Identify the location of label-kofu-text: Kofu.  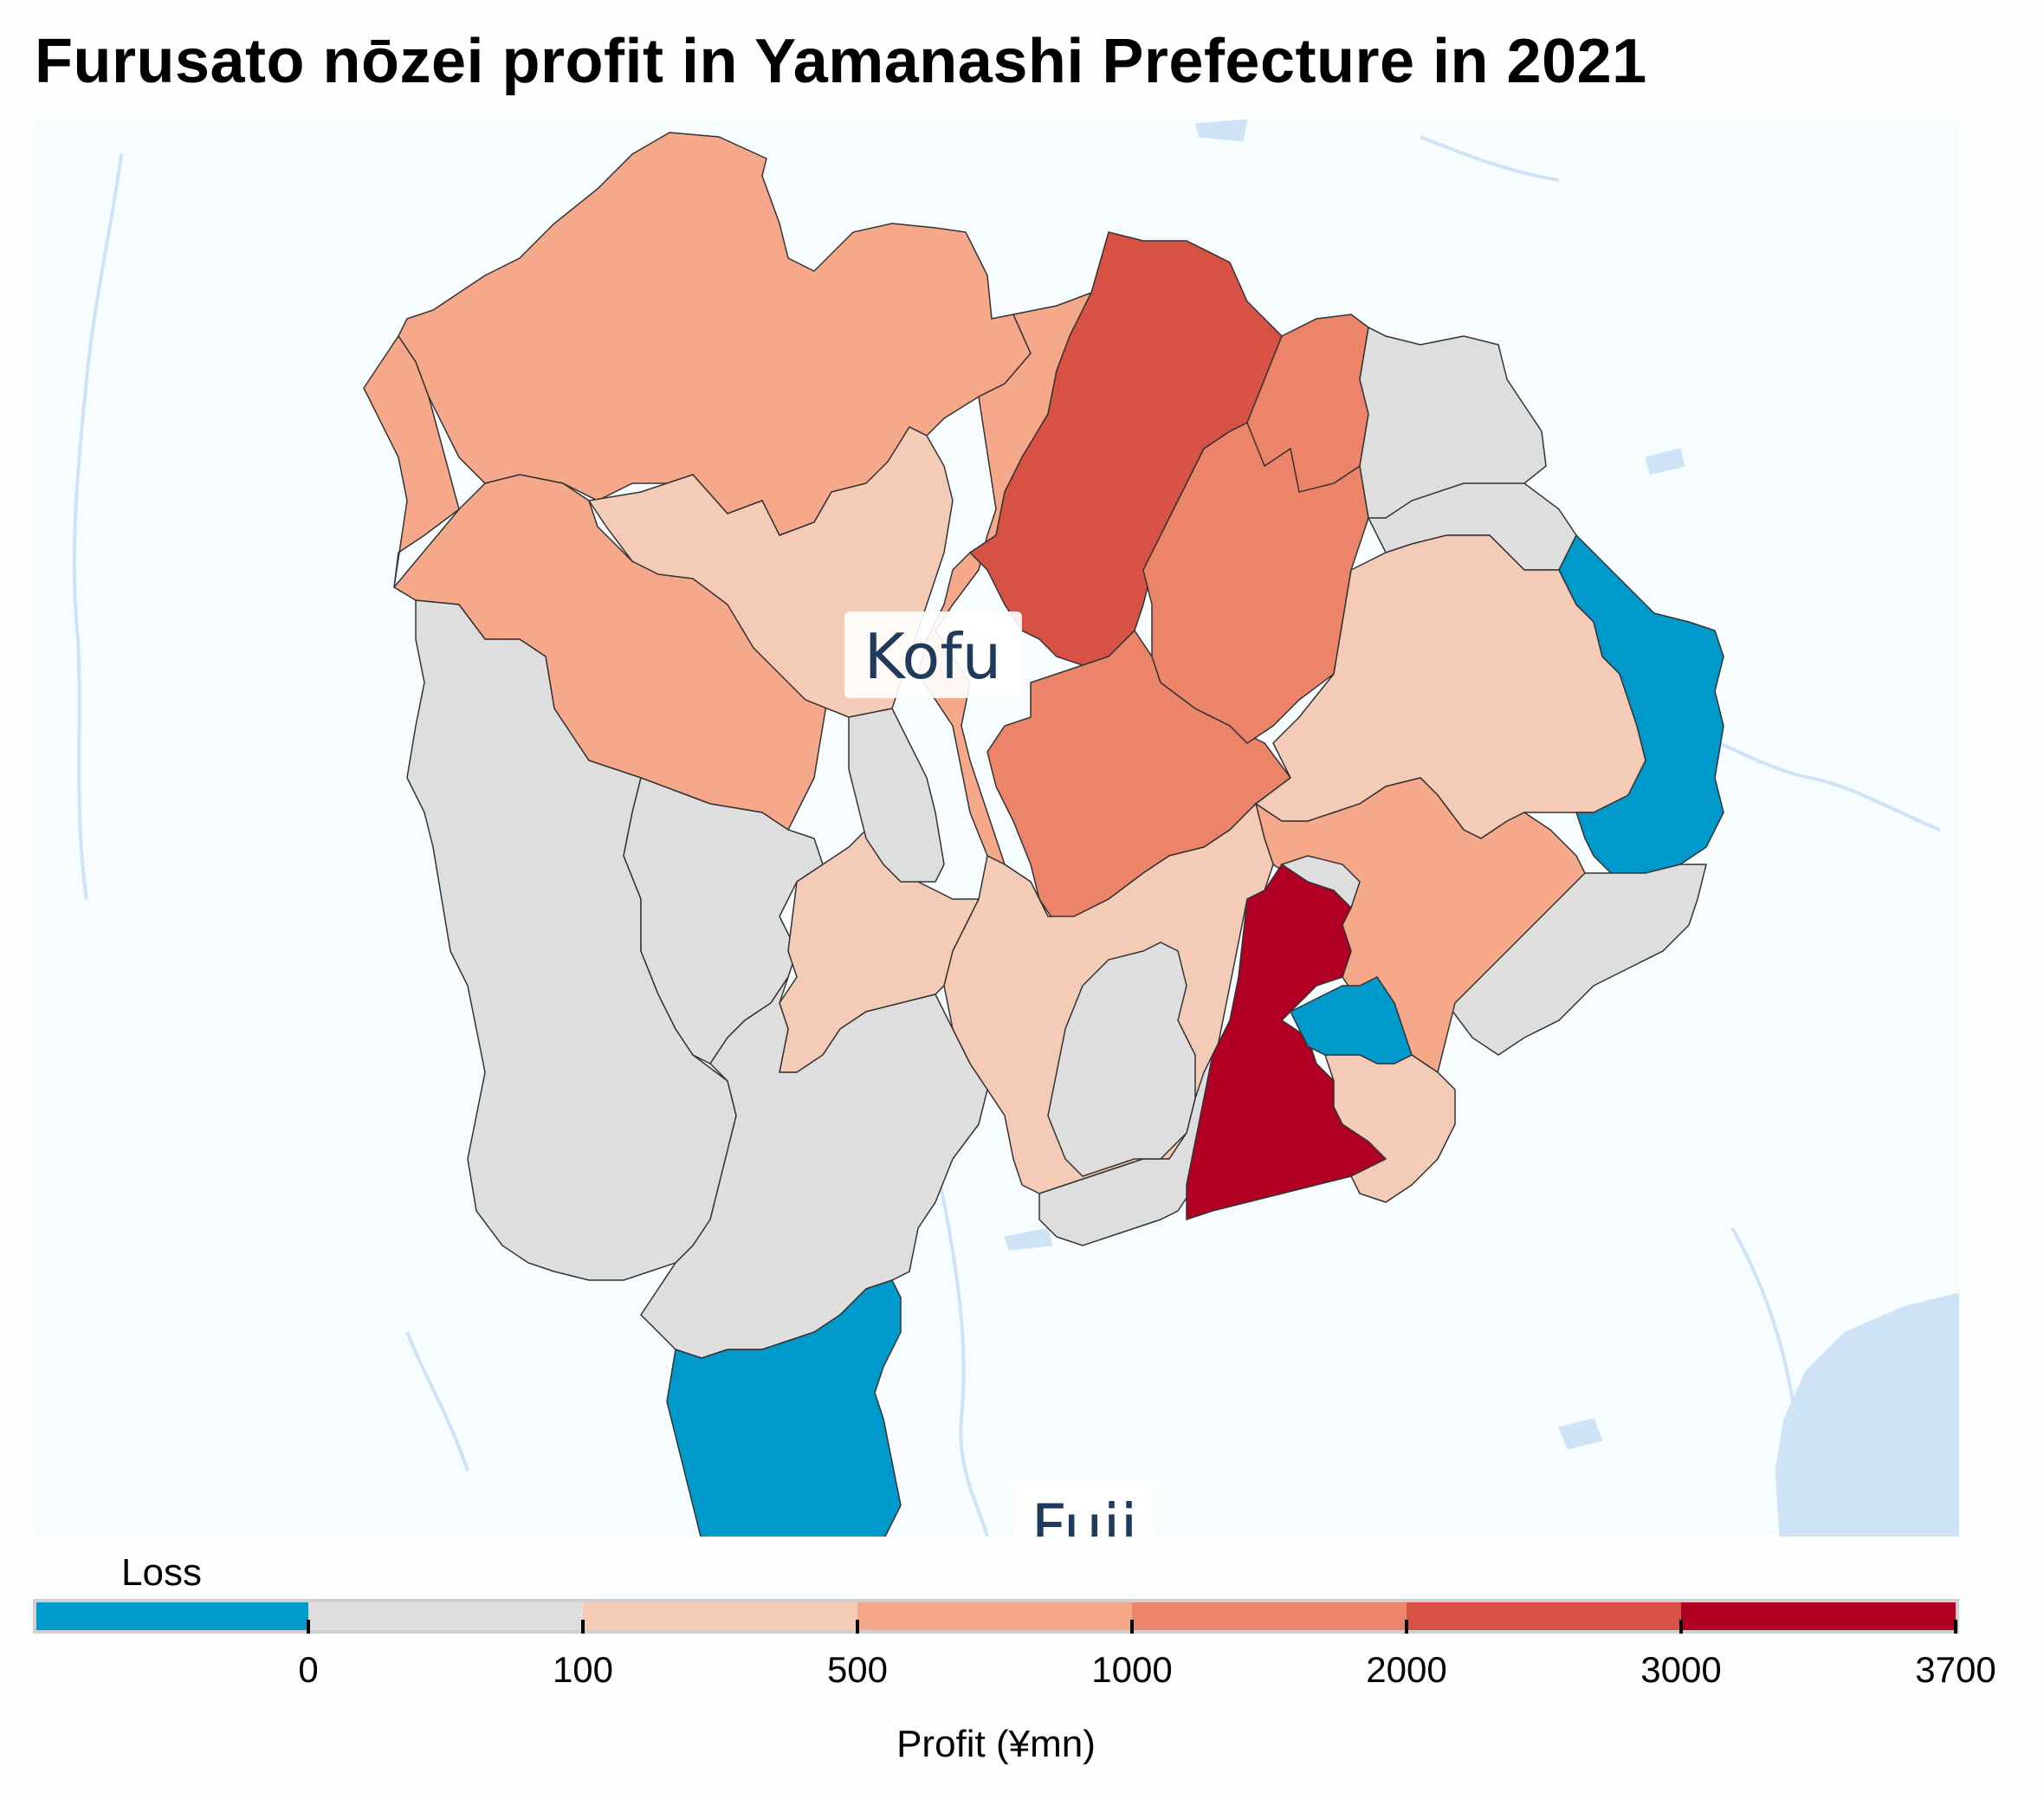
(933, 656).